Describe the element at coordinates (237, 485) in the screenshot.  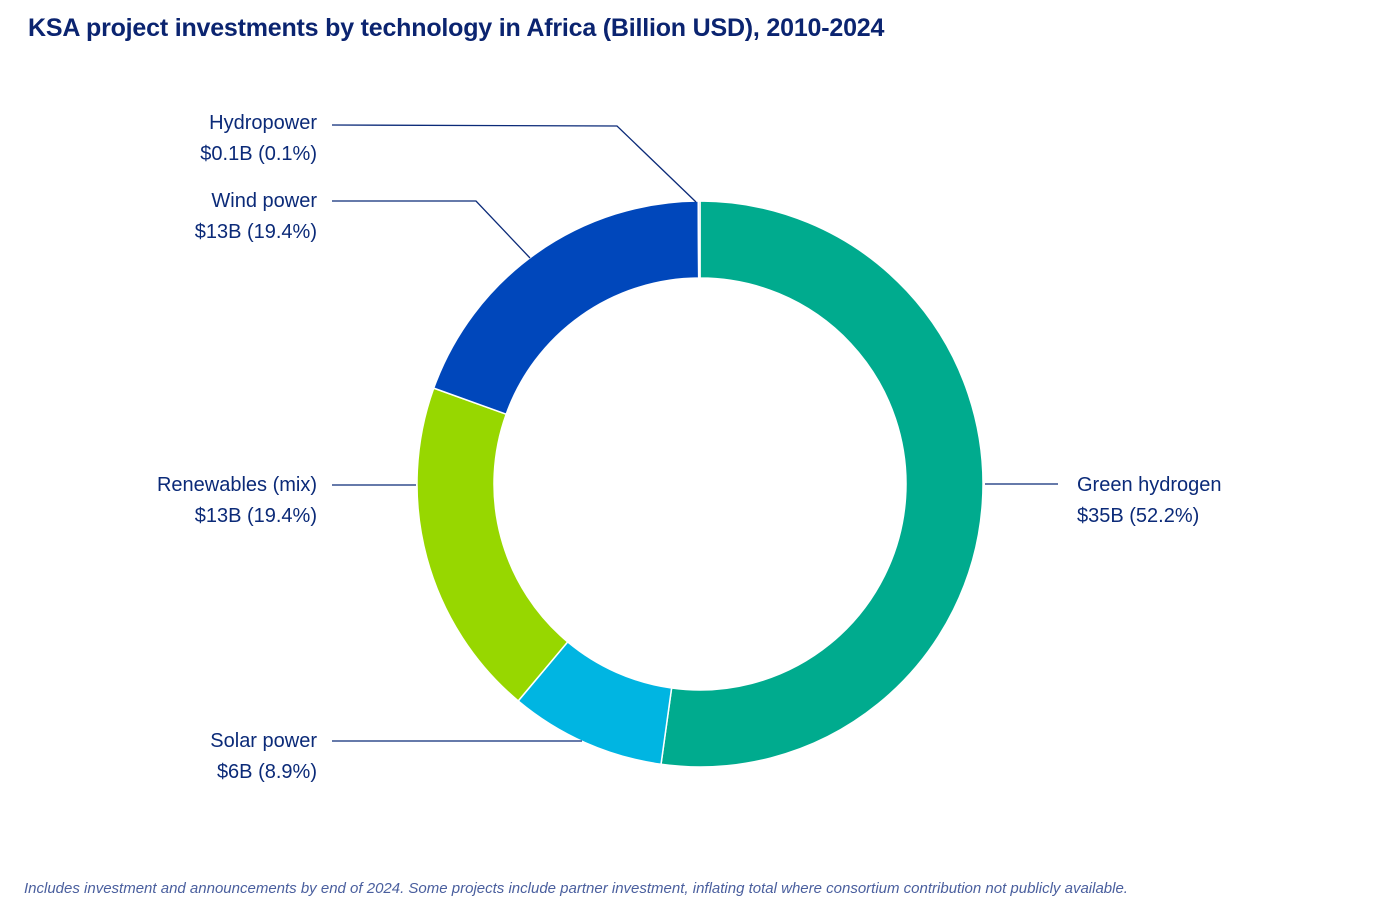
I see `label-name-renewables-mix: Renewables (mix)` at that location.